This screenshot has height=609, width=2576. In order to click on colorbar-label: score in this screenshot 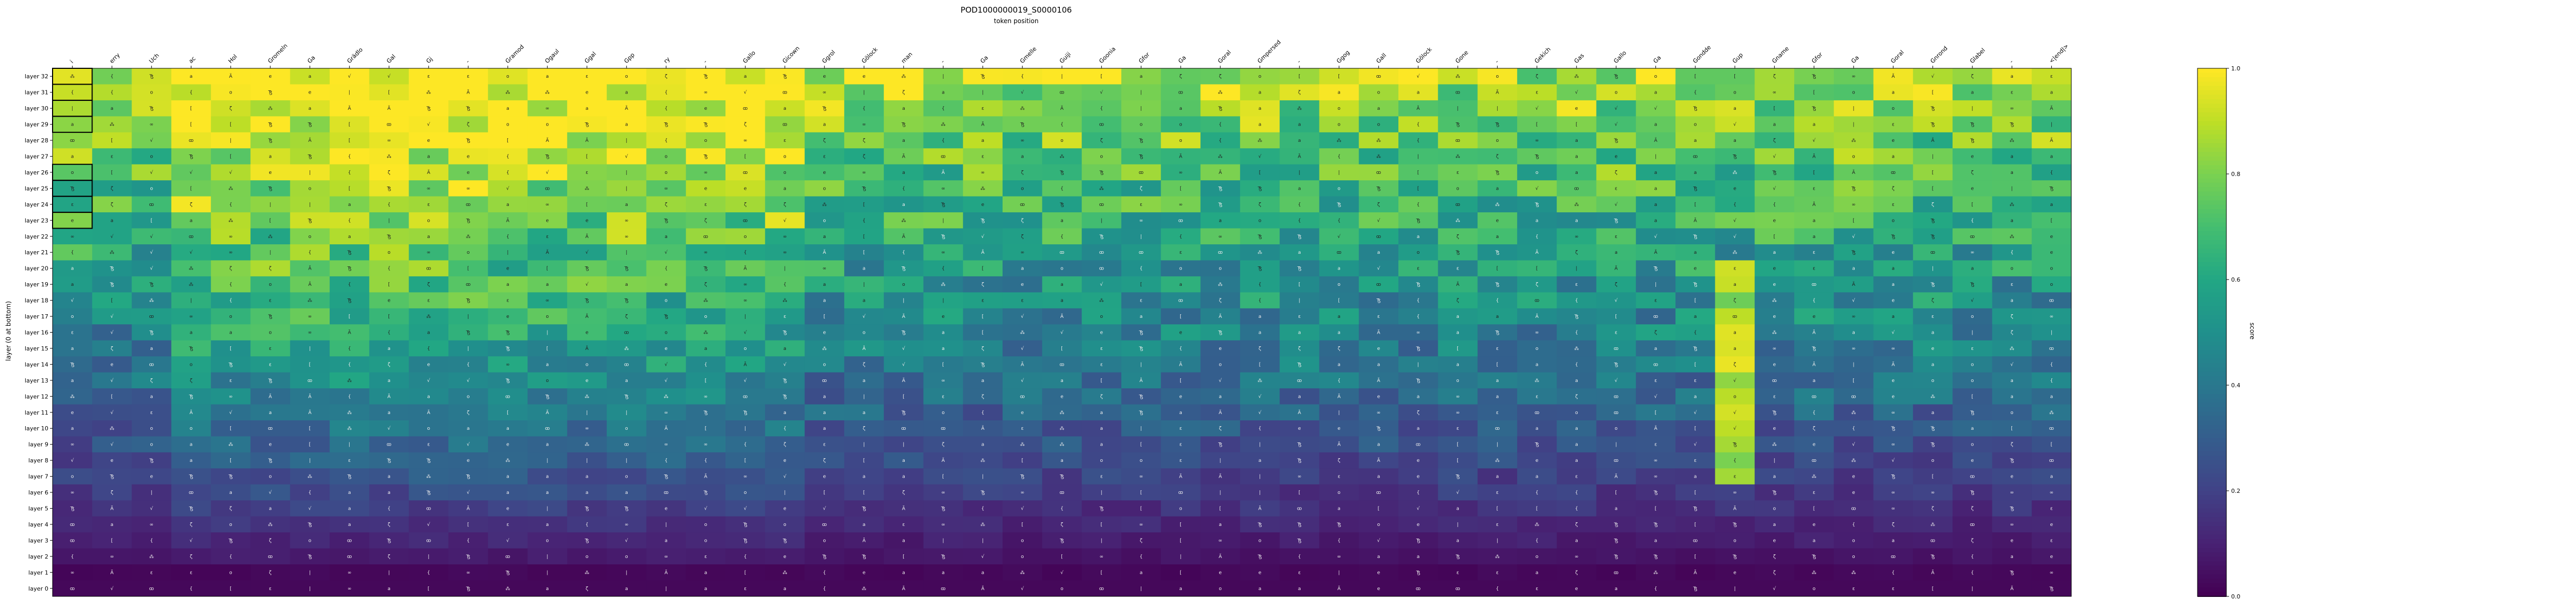, I will do `click(2252, 331)`.